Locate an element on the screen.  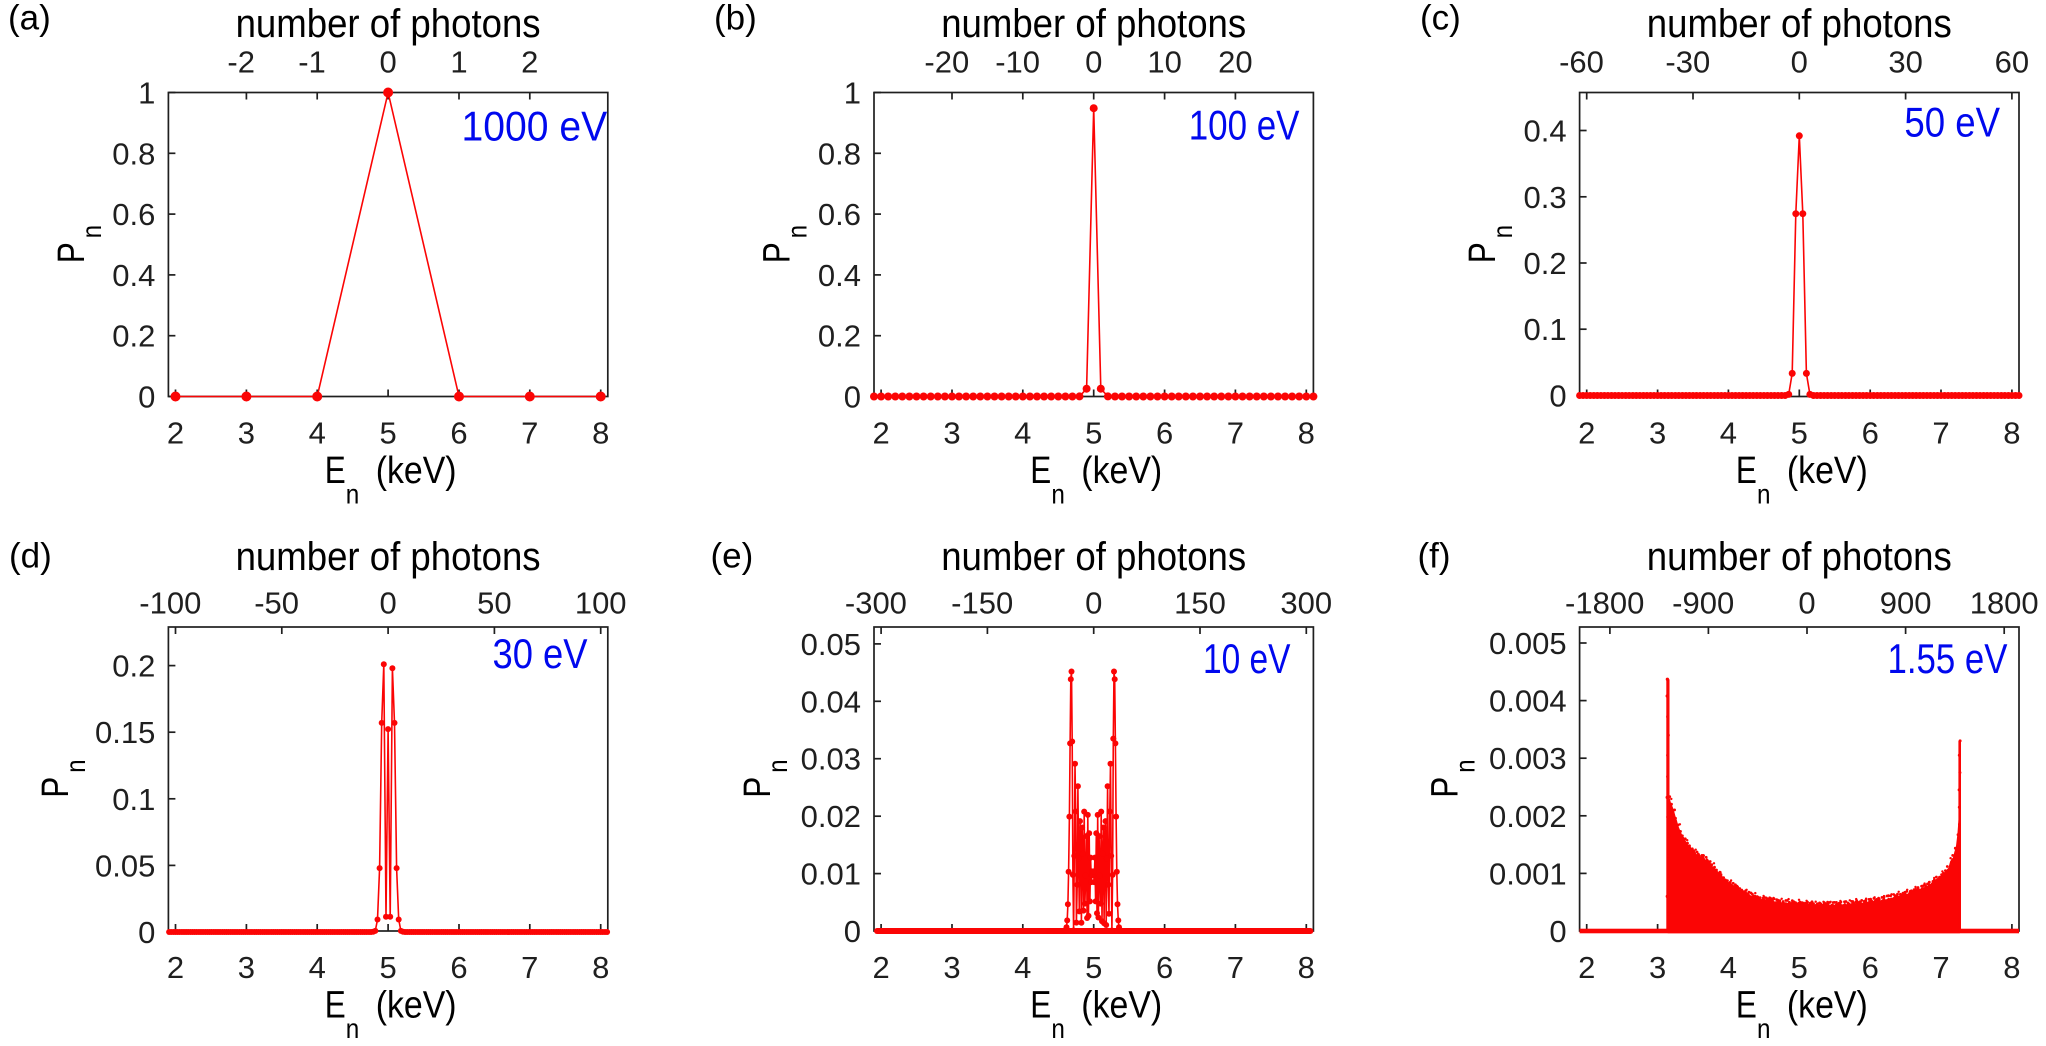
svg-text: -10 is located at coordinates (1017, 62).